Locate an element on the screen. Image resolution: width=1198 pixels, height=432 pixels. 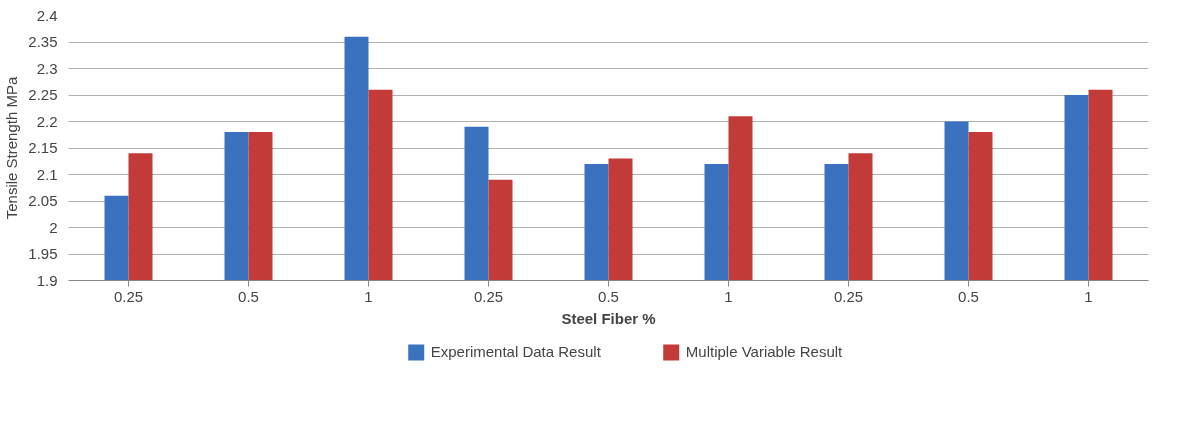
y-tick-label: 2.1 is located at coordinates (47, 174).